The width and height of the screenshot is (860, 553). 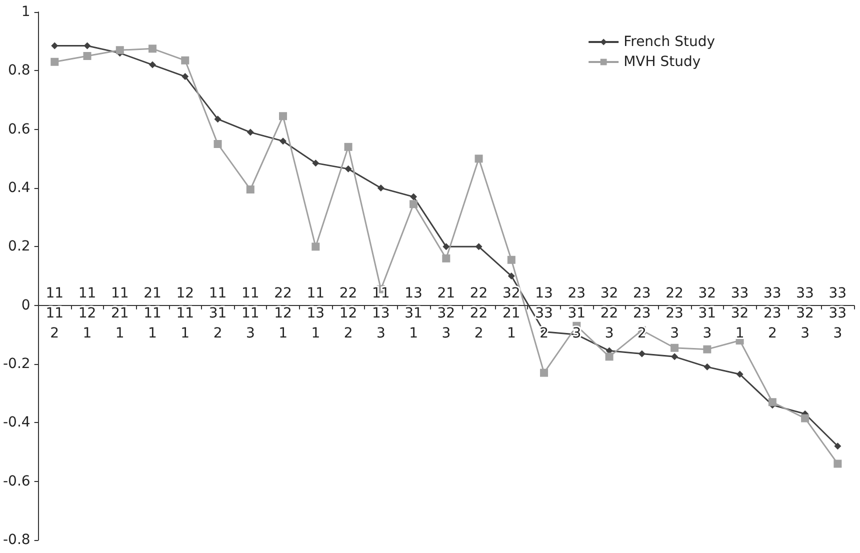 I want to click on legend-label: MVH Study, so click(x=662, y=62).